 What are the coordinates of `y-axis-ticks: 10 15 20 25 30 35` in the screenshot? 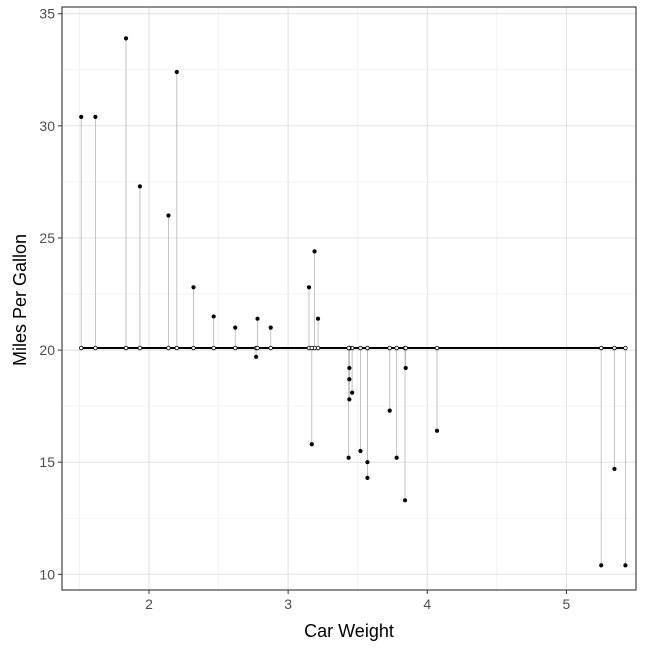 It's located at (50, 294).